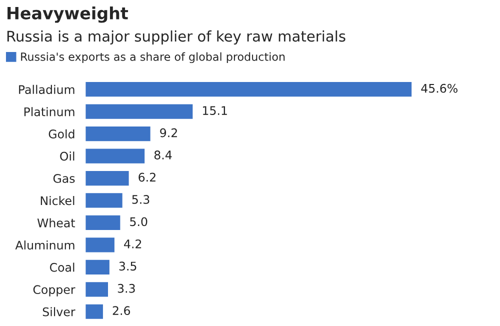 This screenshot has width=500, height=326. What do you see at coordinates (126, 288) in the screenshot?
I see `data-label: 3.3` at bounding box center [126, 288].